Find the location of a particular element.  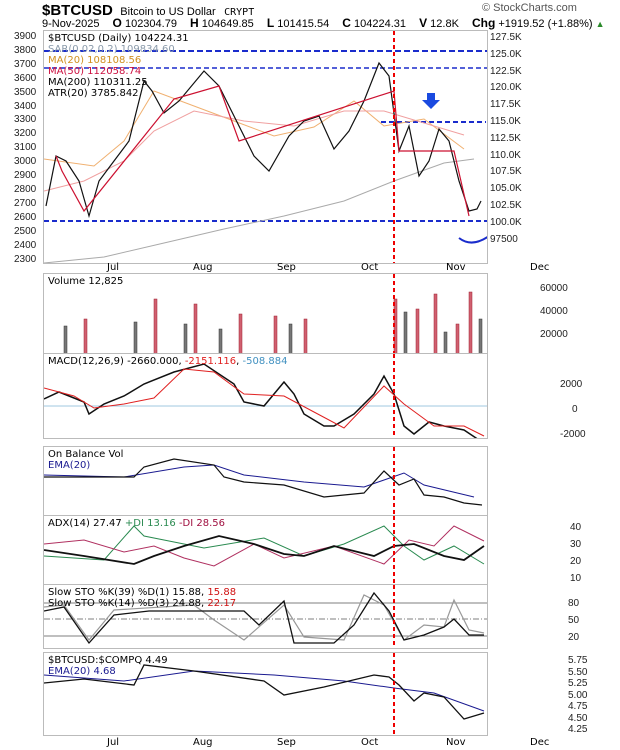

rs-panel: $BTCUSD:$COMPQ 4.49 EMA(20) 4.68 is located at coordinates (265, 694).